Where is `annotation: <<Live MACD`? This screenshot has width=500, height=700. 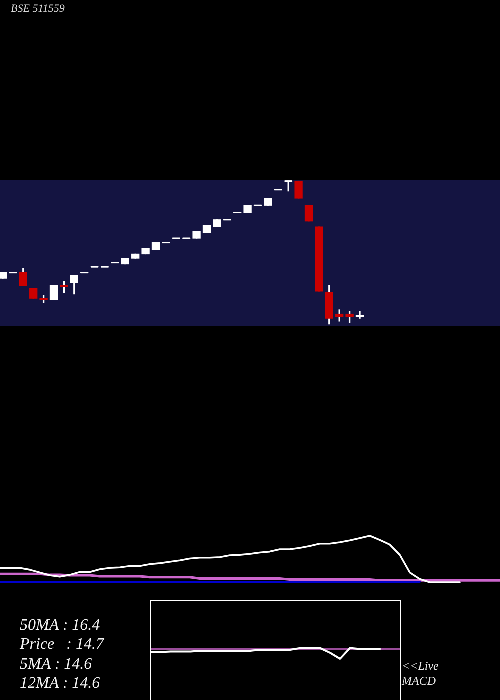
annotation: <<Live MACD is located at coordinates (421, 673).